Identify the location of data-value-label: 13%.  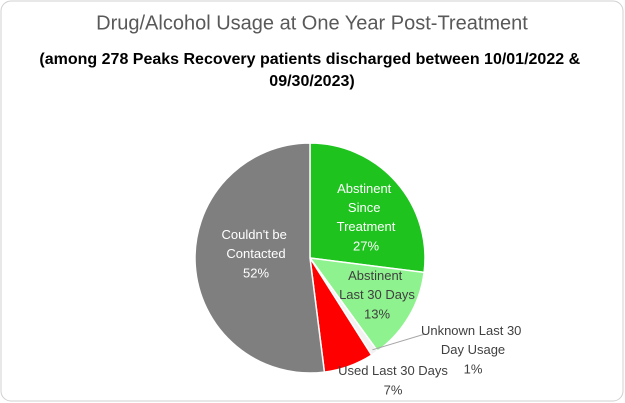
(377, 313).